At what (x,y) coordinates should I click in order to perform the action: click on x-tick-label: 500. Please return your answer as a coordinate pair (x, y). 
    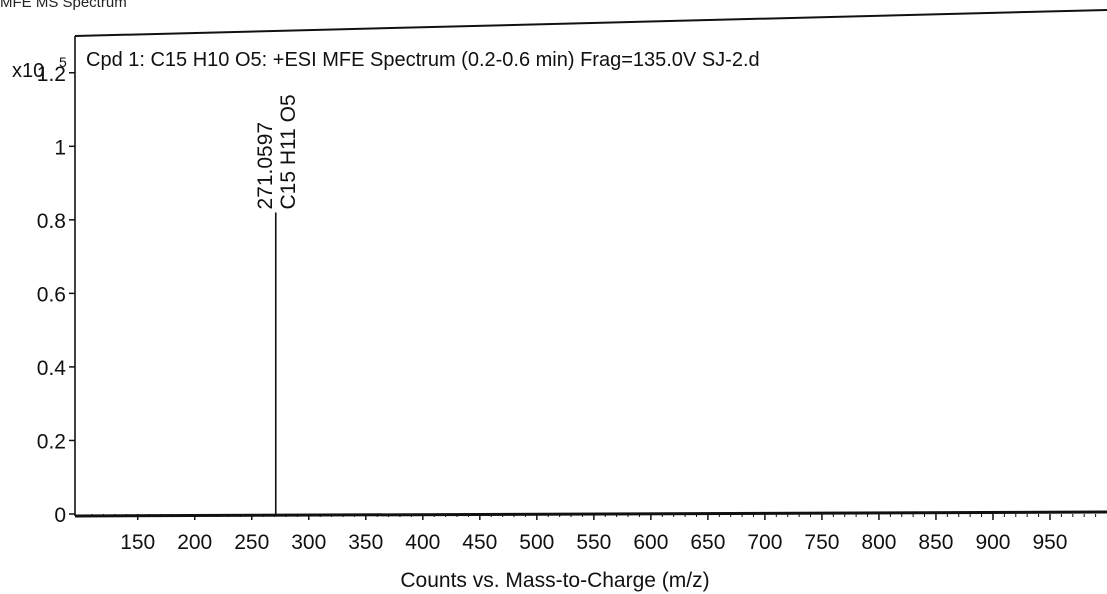
    Looking at the image, I should click on (536, 542).